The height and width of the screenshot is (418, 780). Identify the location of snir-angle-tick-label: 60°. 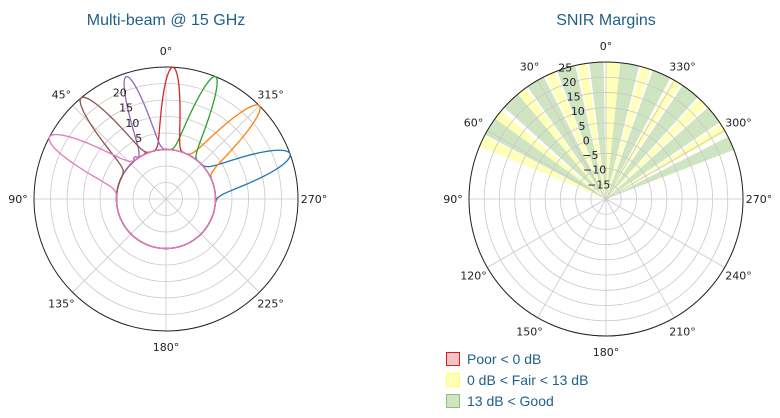
(474, 123).